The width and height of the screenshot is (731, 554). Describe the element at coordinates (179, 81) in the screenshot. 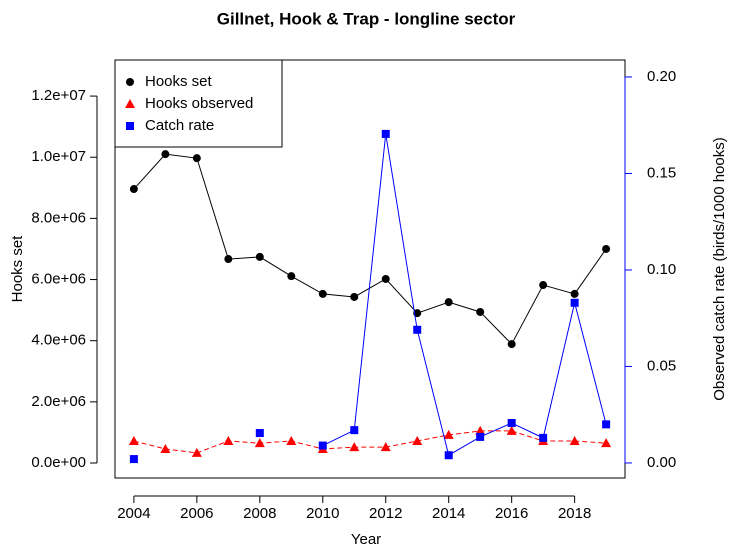

I see `legend-label: Hooks set` at that location.